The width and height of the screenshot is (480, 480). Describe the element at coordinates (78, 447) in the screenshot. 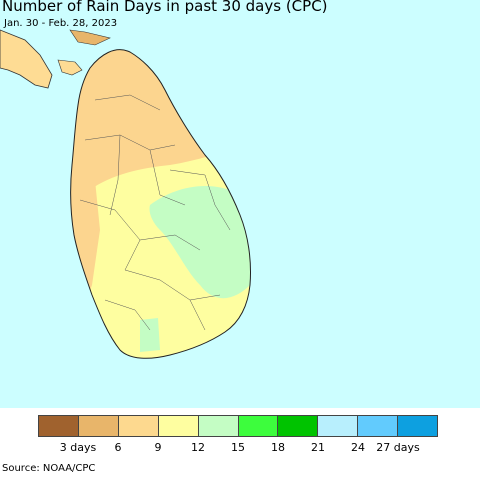

I see `legend-tick-0: 3 days` at that location.